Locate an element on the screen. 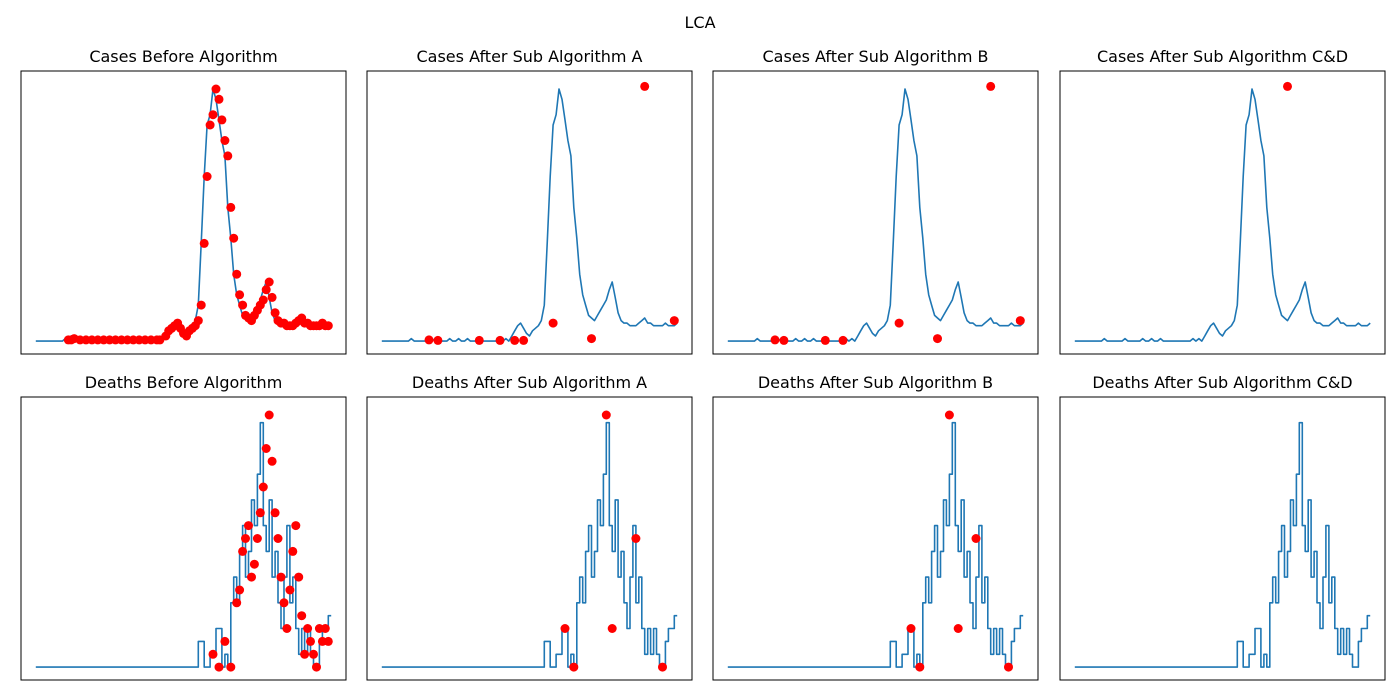 This screenshot has height=700, width=1400. subplot-8: Deaths After Sub Algorithm C&D is located at coordinates (1222, 527).